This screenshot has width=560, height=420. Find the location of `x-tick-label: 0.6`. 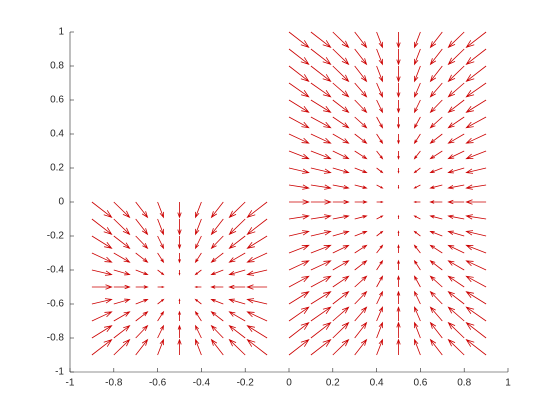

x-tick-label: 0.6 is located at coordinates (420, 383).